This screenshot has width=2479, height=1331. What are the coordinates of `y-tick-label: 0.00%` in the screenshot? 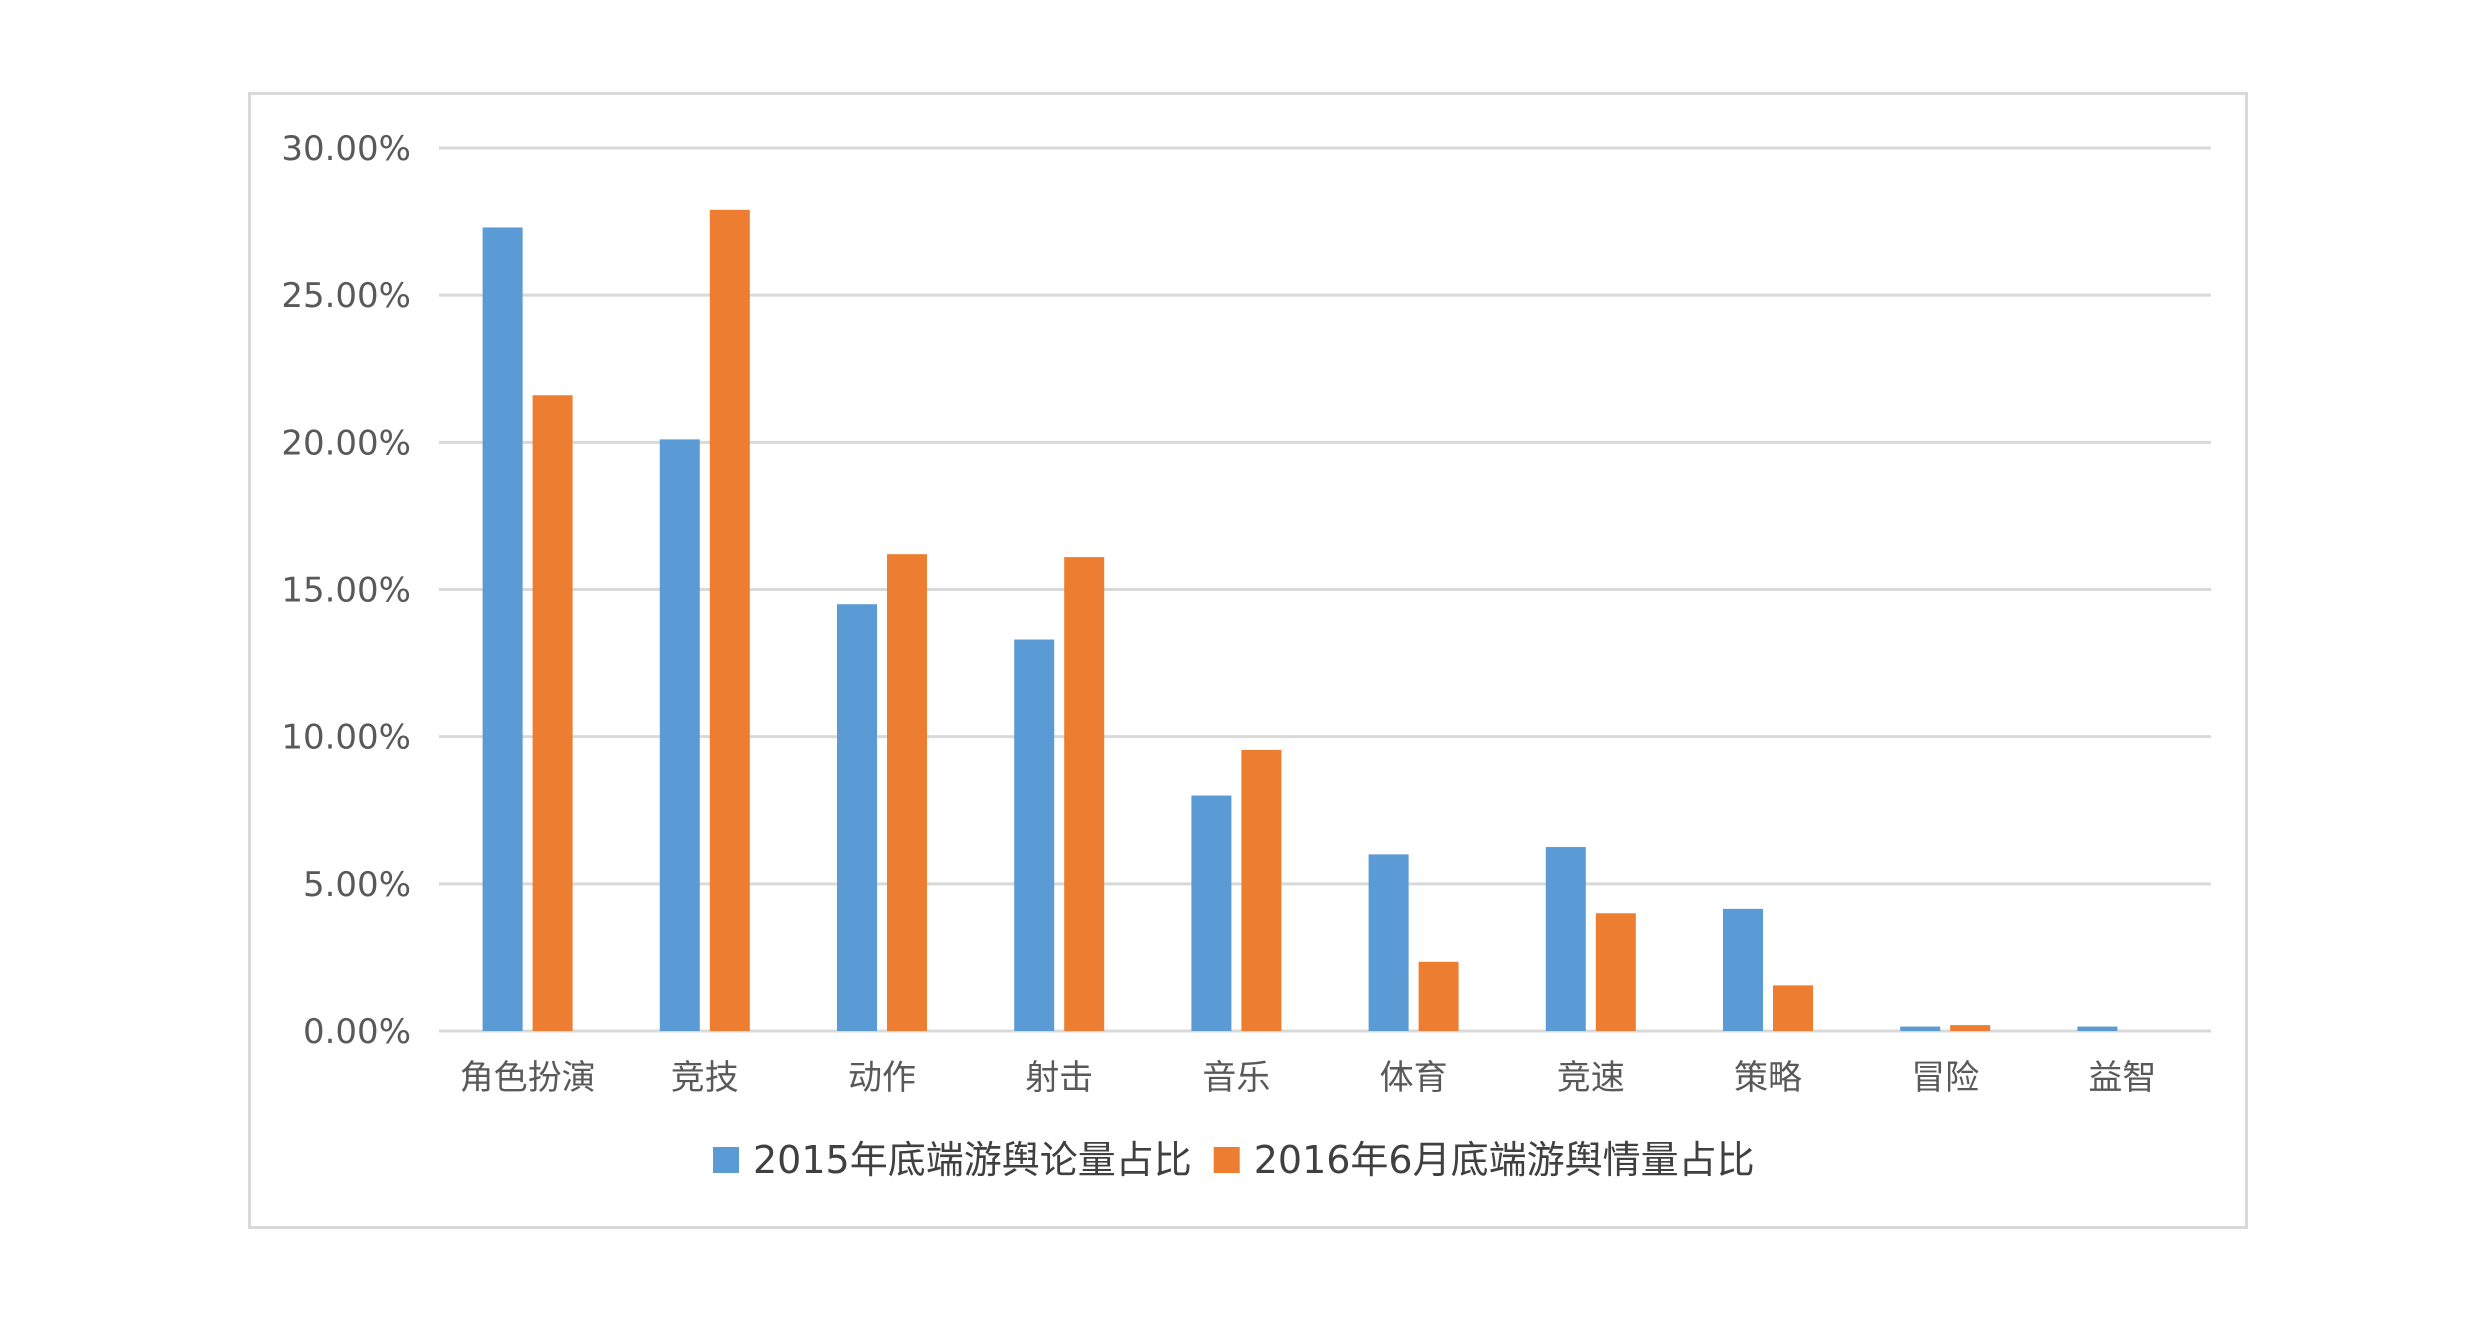 It's located at (357, 1032).